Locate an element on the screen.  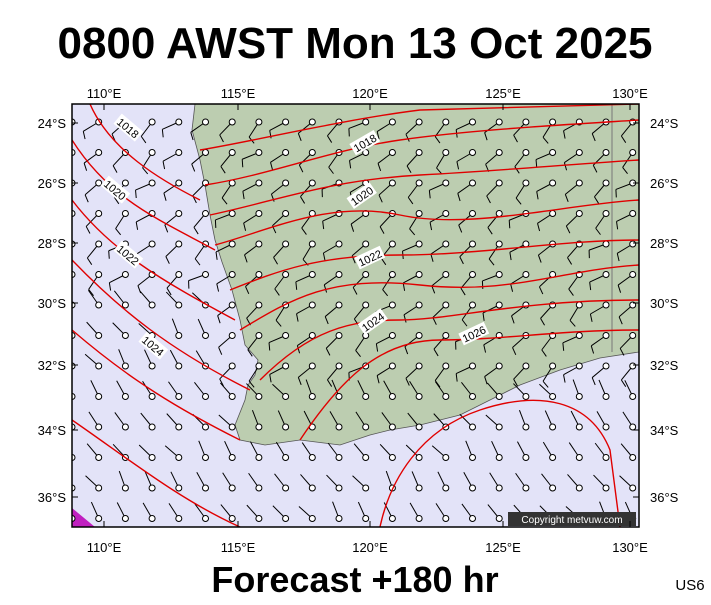
lat-label: 34°S is located at coordinates (52, 430).